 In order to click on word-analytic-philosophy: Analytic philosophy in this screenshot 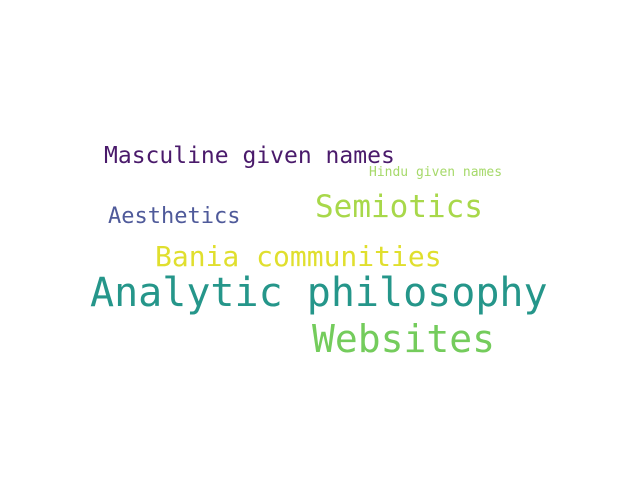, I will do `click(319, 293)`.